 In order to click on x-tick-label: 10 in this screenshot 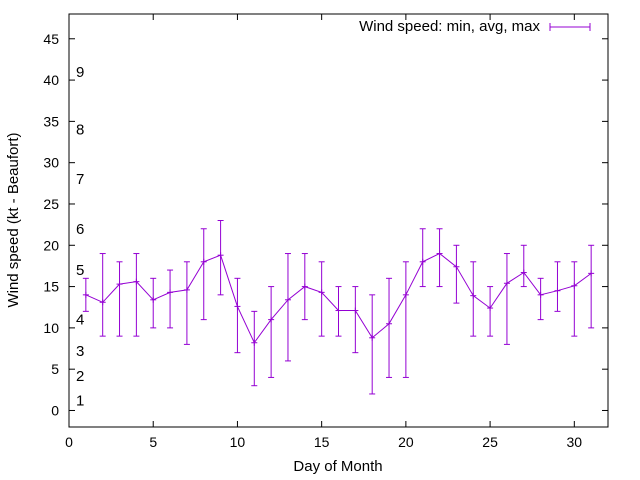, I will do `click(238, 442)`.